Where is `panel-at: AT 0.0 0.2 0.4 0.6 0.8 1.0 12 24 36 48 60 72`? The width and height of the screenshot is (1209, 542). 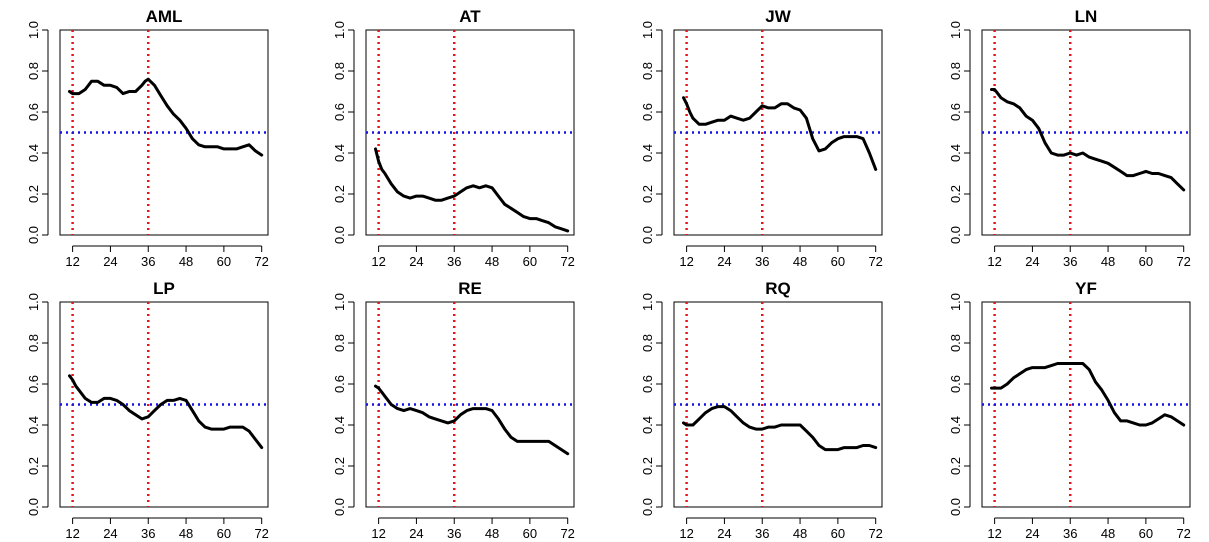
panel-at: AT 0.0 0.2 0.4 0.6 0.8 1.0 12 24 36 48 60 72 is located at coordinates (453, 138).